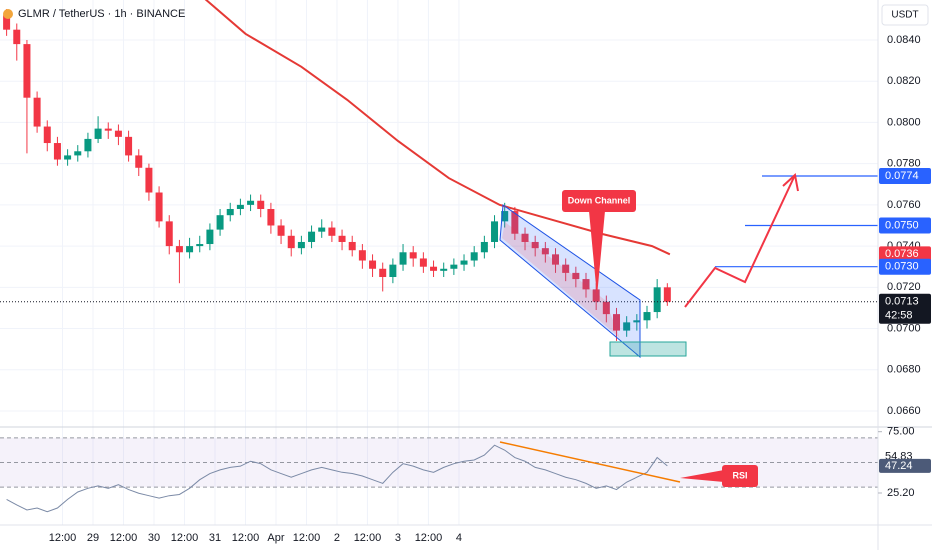 This screenshot has height=550, width=932. I want to click on callout-text: Down Channel, so click(599, 200).